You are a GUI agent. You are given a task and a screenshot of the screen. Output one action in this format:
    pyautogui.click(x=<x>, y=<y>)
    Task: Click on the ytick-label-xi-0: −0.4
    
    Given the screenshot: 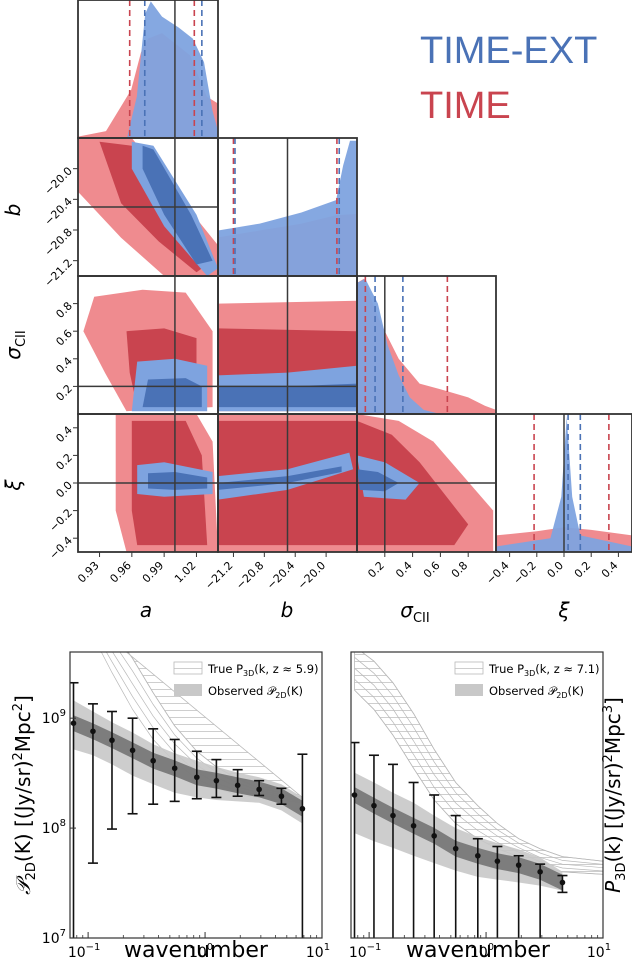 What is the action you would take?
    pyautogui.click(x=61, y=548)
    